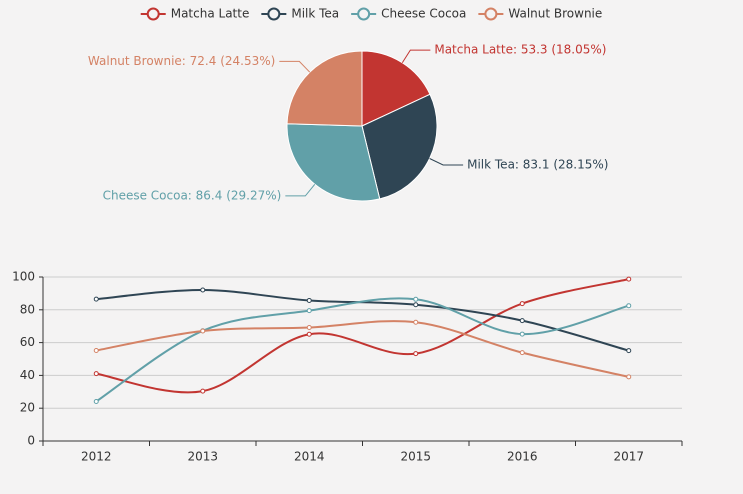 The image size is (743, 494). I want to click on legend-item: Walnut Brownie, so click(540, 14).